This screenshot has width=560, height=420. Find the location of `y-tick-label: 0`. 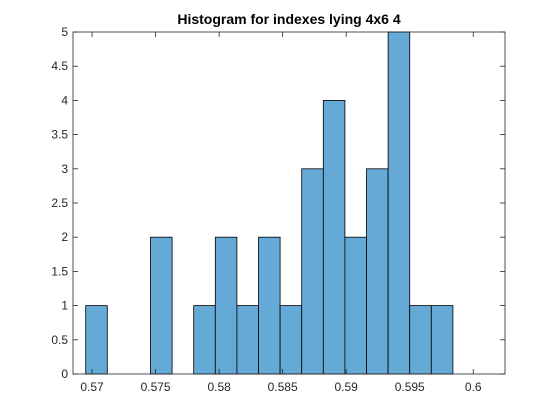

y-tick-label: 0 is located at coordinates (64, 374).